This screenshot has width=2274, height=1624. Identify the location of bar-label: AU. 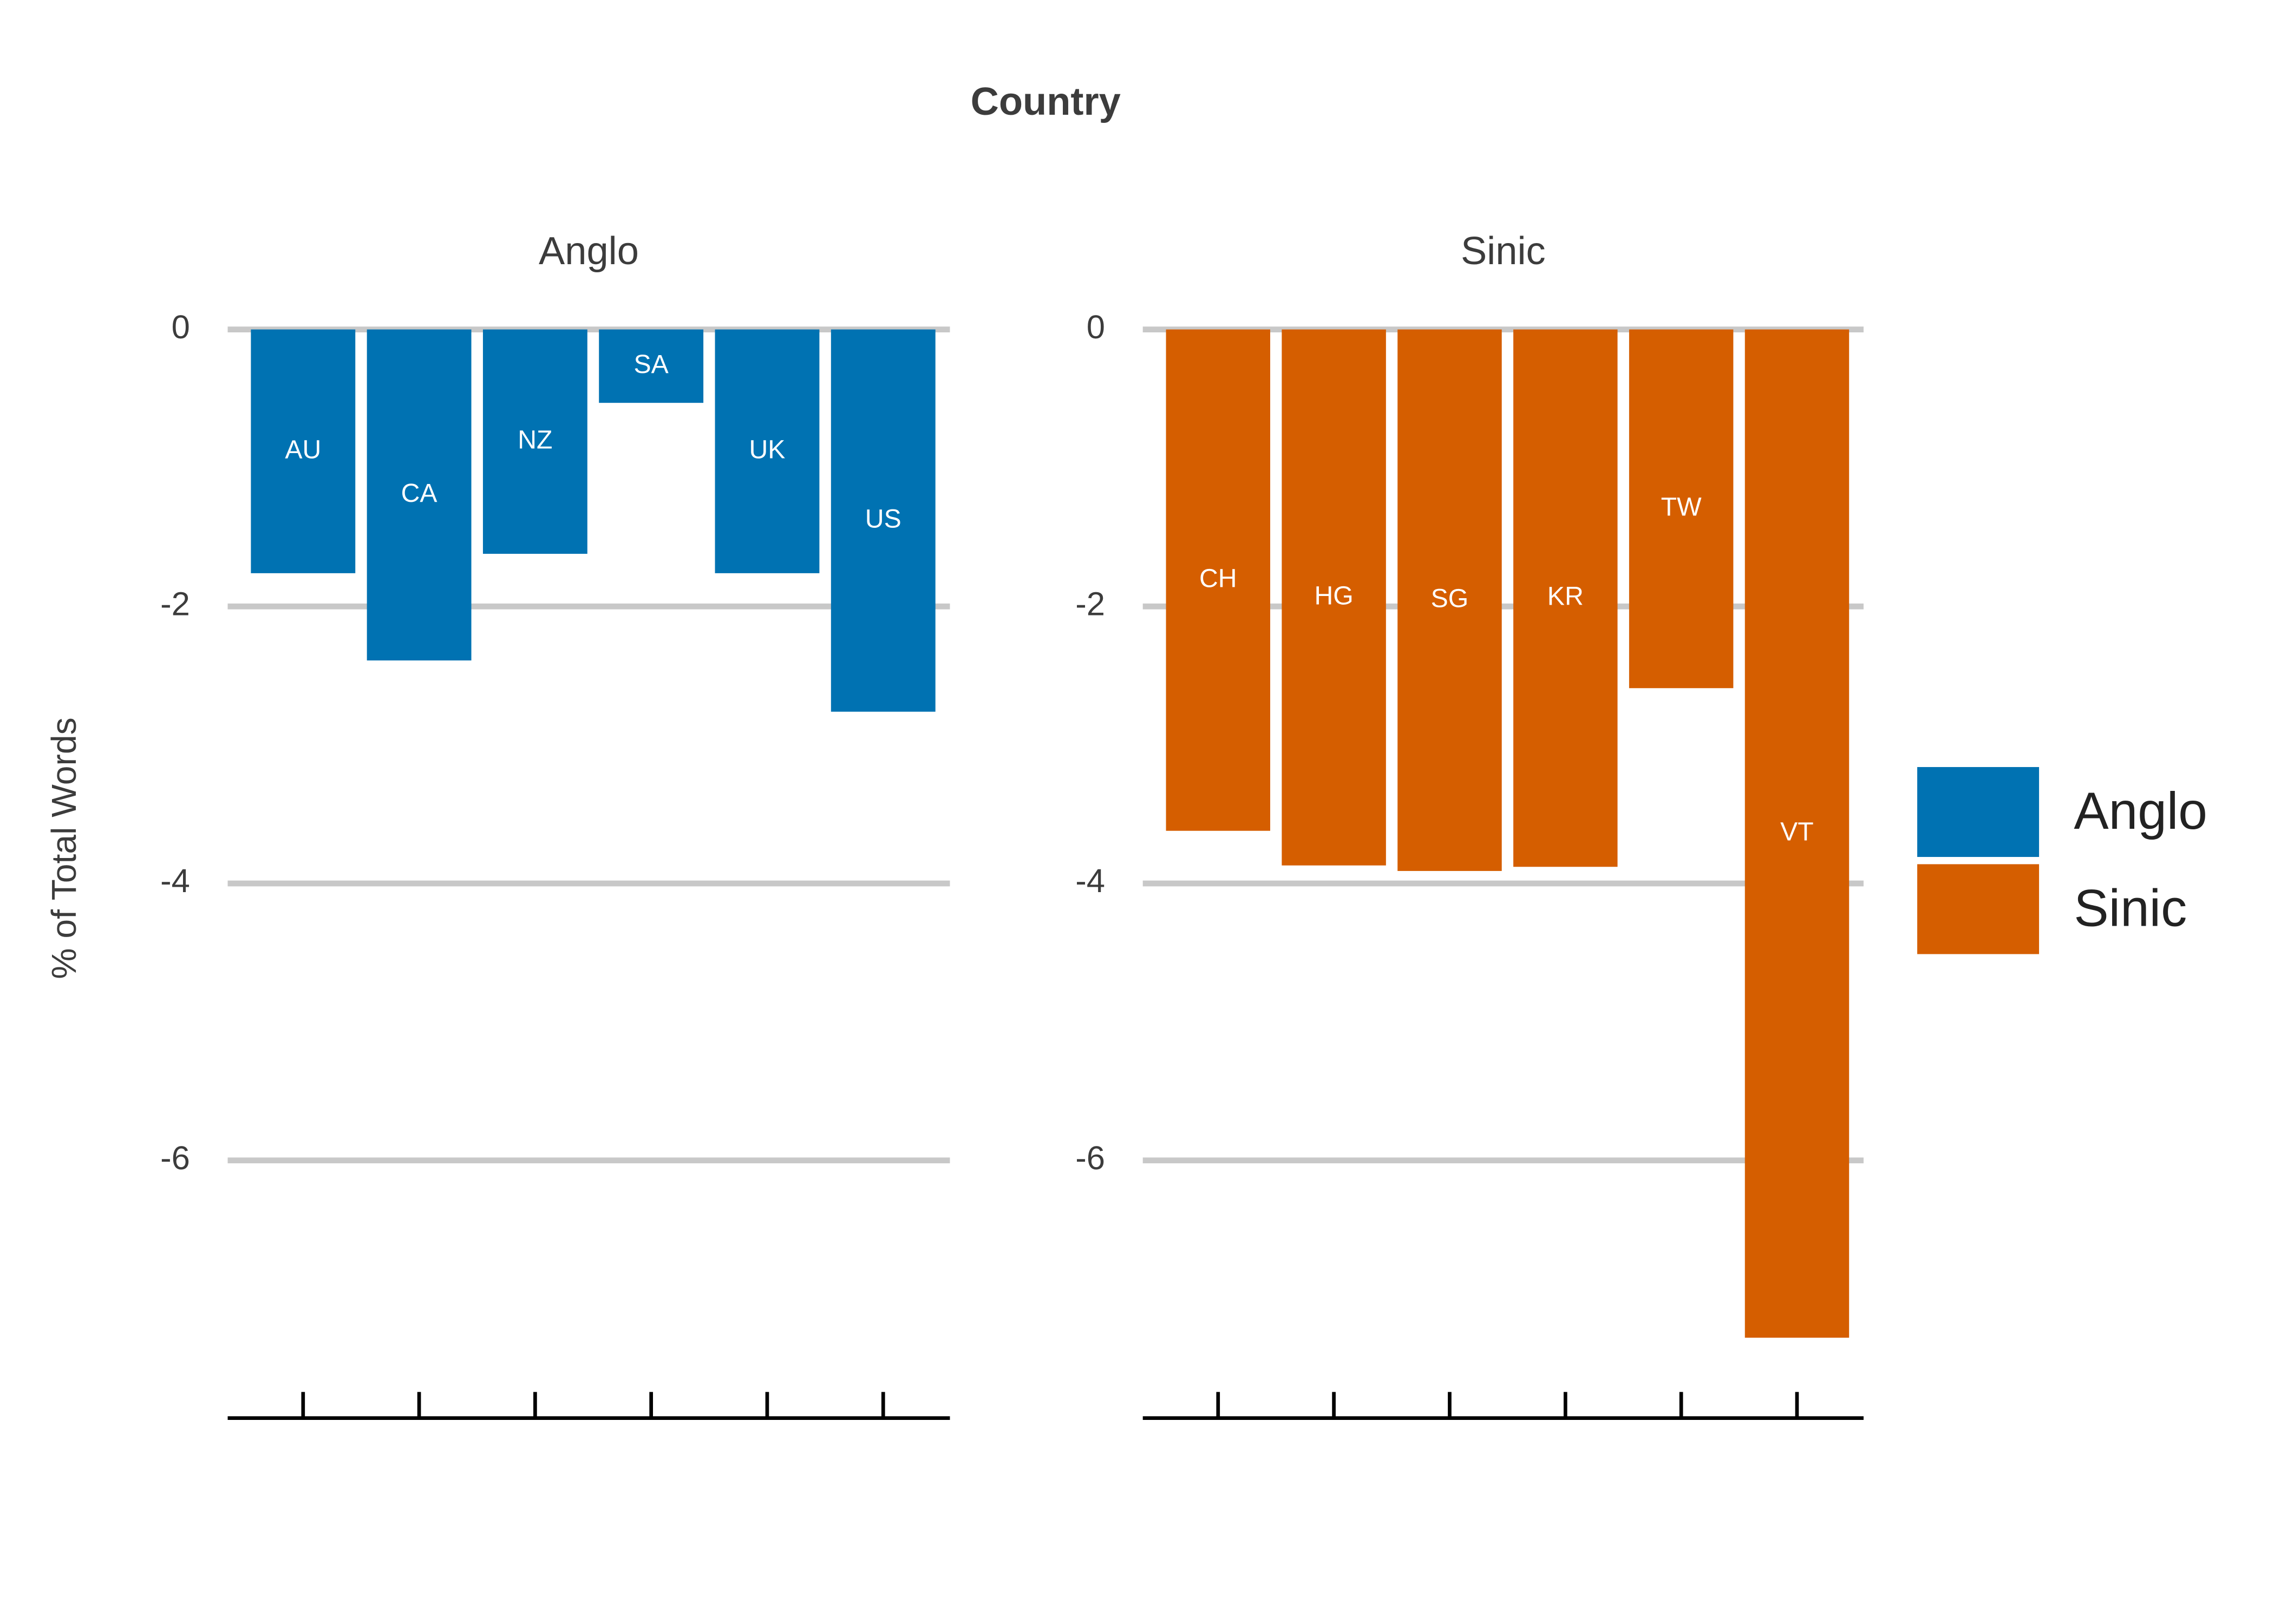
(303, 449).